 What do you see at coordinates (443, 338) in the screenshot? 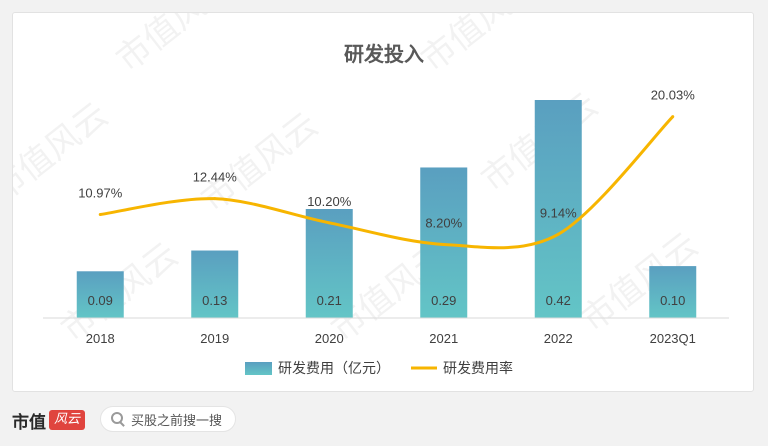
I see `x-tick-label: 2021` at bounding box center [443, 338].